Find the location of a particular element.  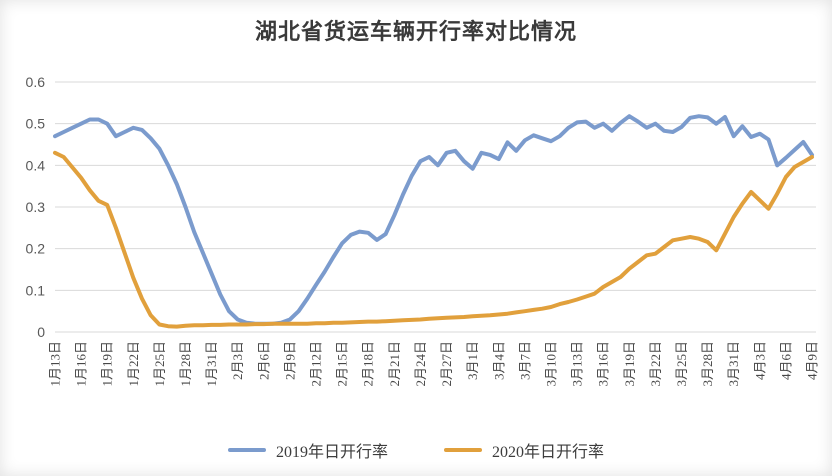

x-tick-label: 4月6日 is located at coordinates (785, 360).